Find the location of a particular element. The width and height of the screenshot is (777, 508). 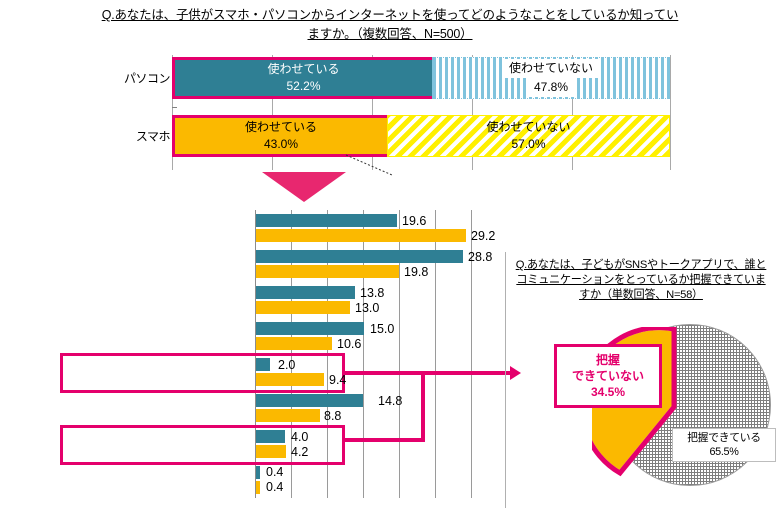

pie-callout-line2: できていない is located at coordinates (607, 376).